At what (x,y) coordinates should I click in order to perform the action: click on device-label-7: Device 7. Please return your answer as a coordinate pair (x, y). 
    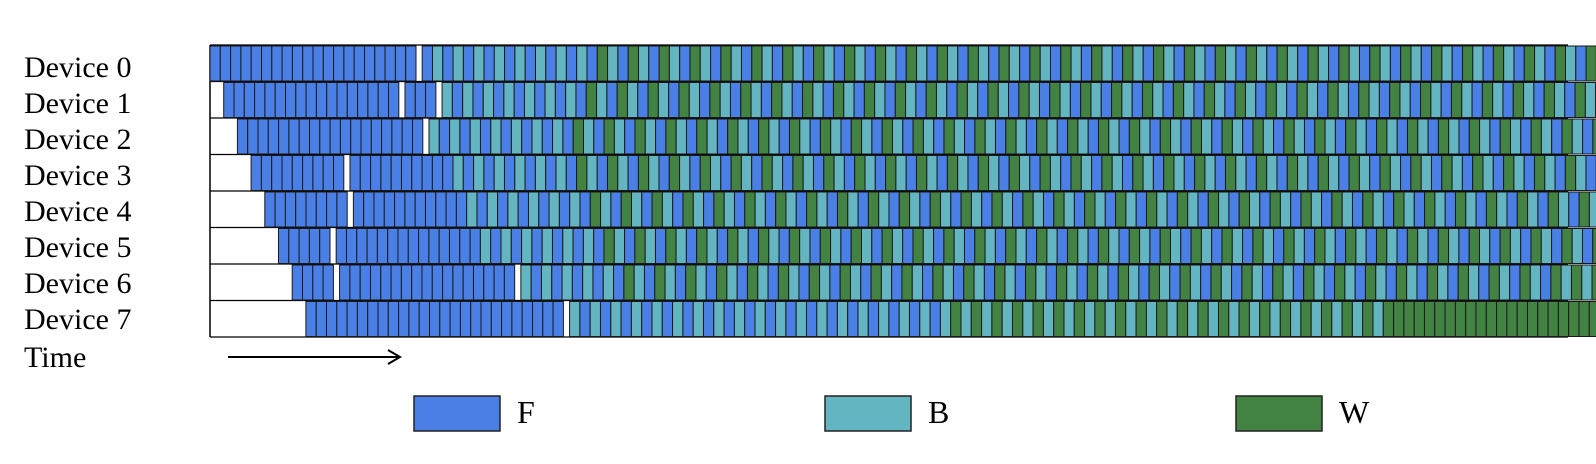
    Looking at the image, I should click on (77, 319).